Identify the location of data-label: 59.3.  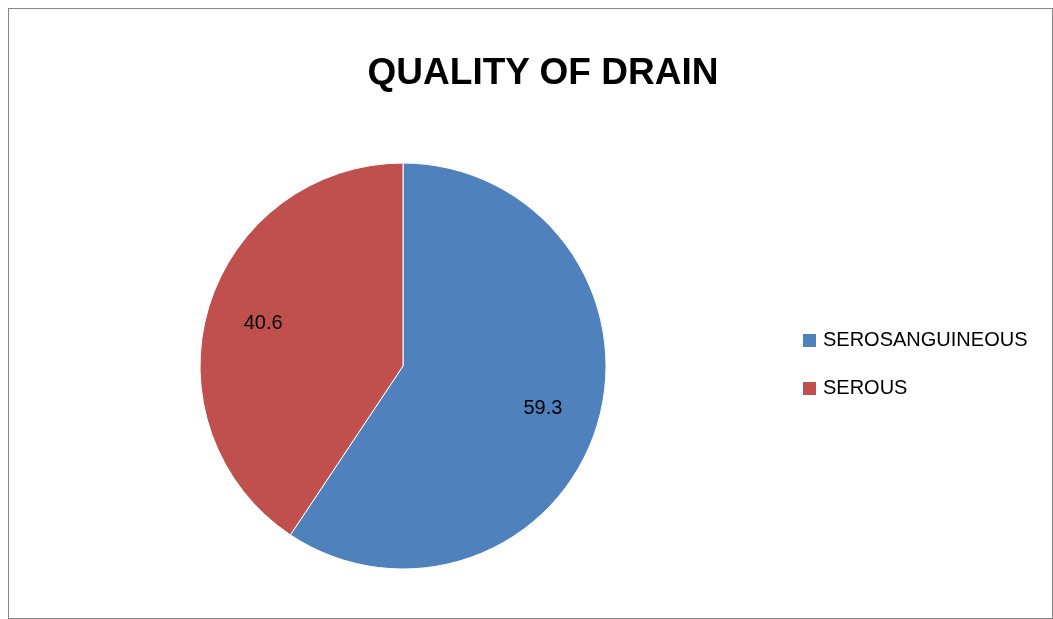
(543, 406).